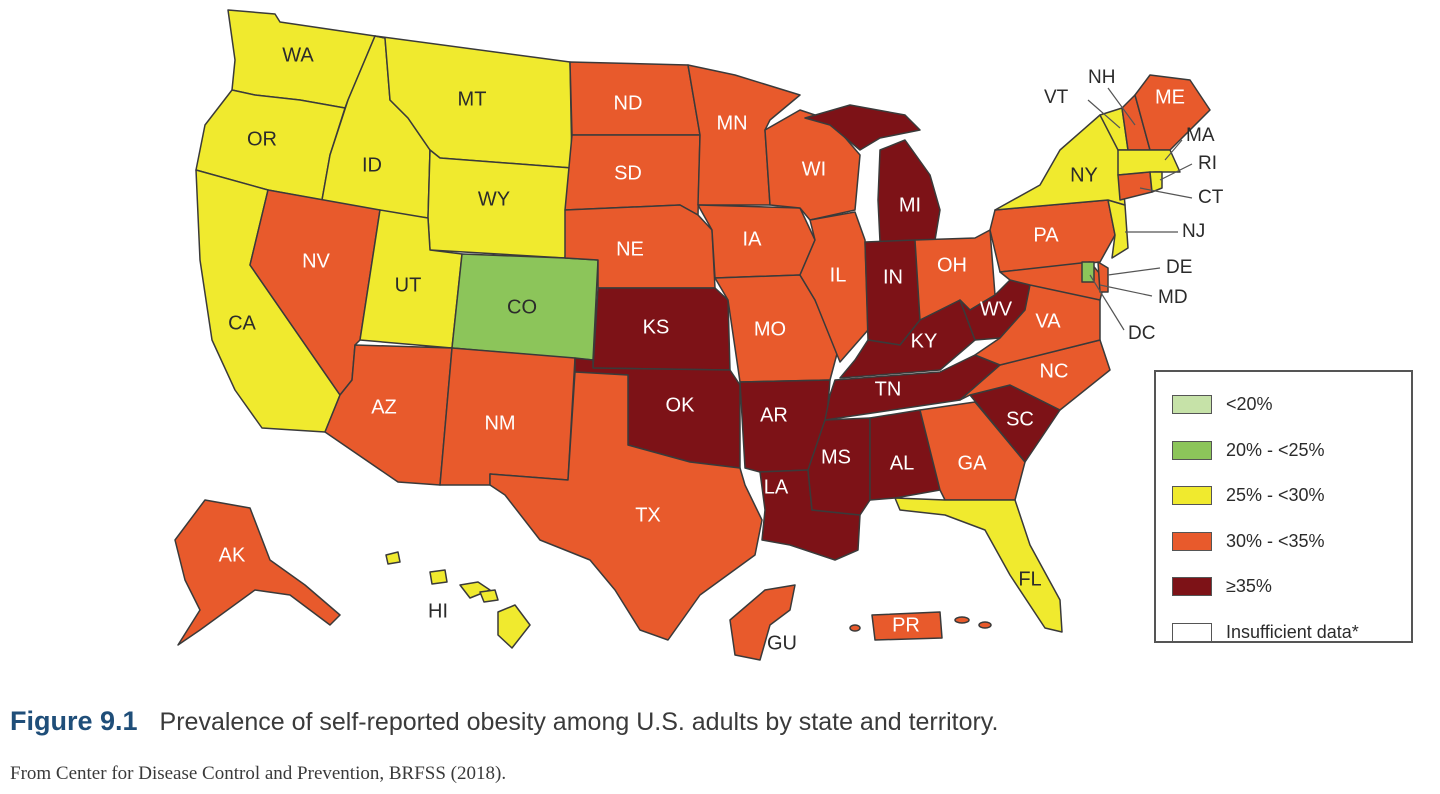 This screenshot has width=1440, height=794. I want to click on label-ga: GA, so click(973, 463).